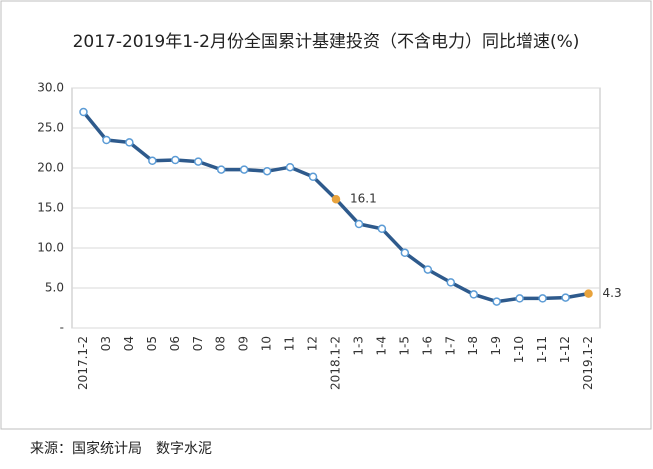  What do you see at coordinates (450, 346) in the screenshot?
I see `x-tick-label: 1-7` at bounding box center [450, 346].